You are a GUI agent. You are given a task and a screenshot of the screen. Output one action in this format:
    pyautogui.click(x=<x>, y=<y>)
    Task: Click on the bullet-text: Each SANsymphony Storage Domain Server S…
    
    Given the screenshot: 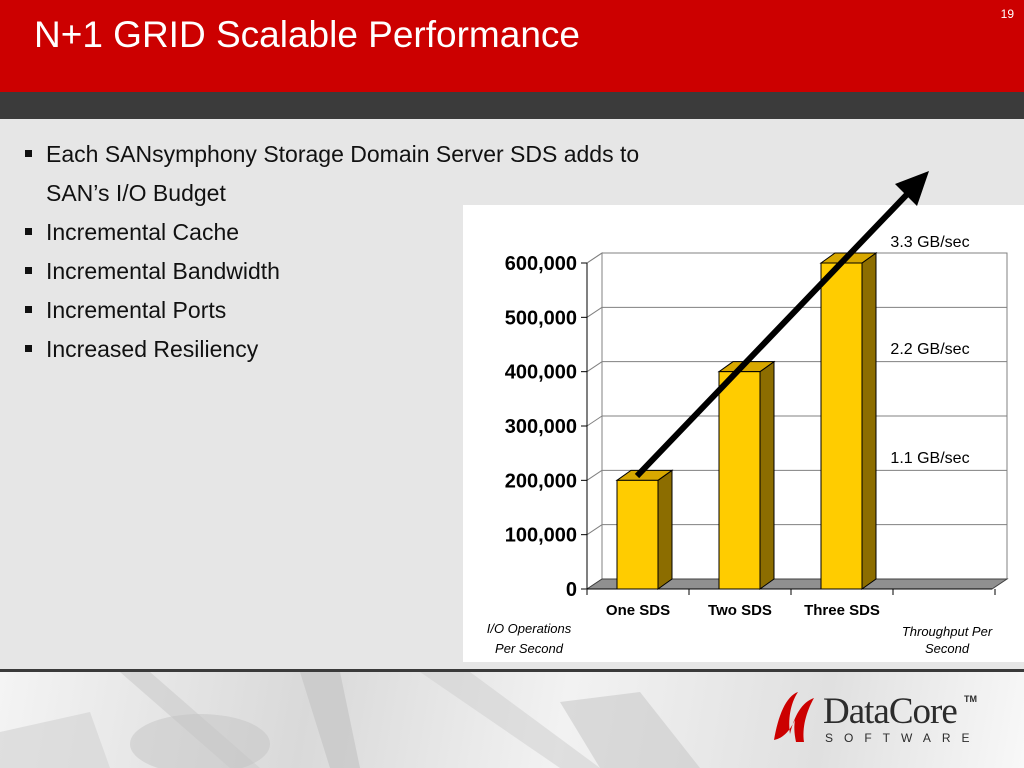 What is the action you would take?
    pyautogui.click(x=343, y=173)
    